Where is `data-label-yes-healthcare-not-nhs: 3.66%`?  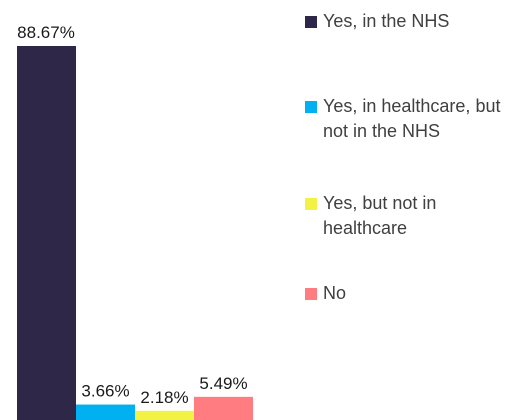 data-label-yes-healthcare-not-nhs: 3.66% is located at coordinates (105, 391).